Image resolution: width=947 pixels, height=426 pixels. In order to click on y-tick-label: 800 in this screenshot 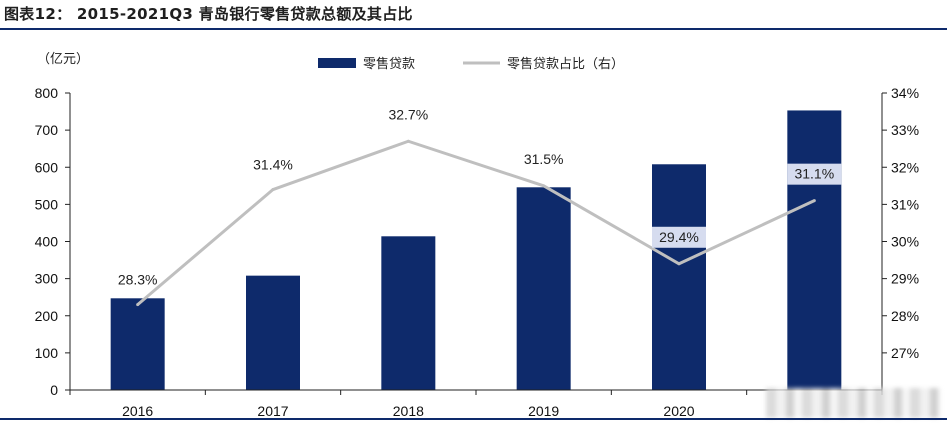, I will do `click(47, 93)`.